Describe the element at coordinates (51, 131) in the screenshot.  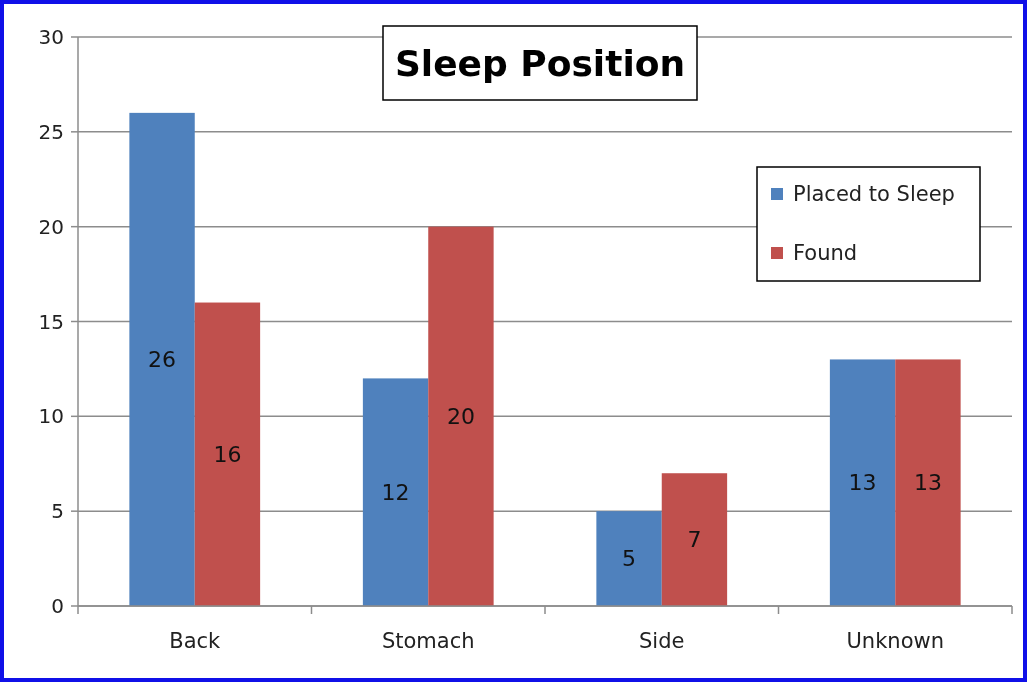
I see `y-tick-label: 25` at that location.